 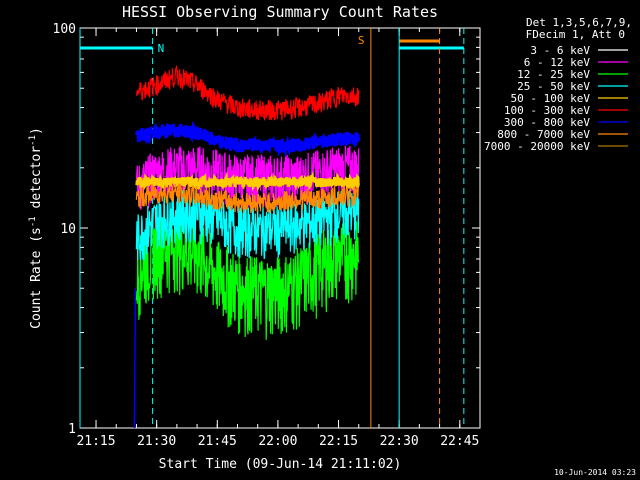 I want to click on x-axis-label: Start Time (09-Jun-14 21:11:02), so click(x=280, y=464).